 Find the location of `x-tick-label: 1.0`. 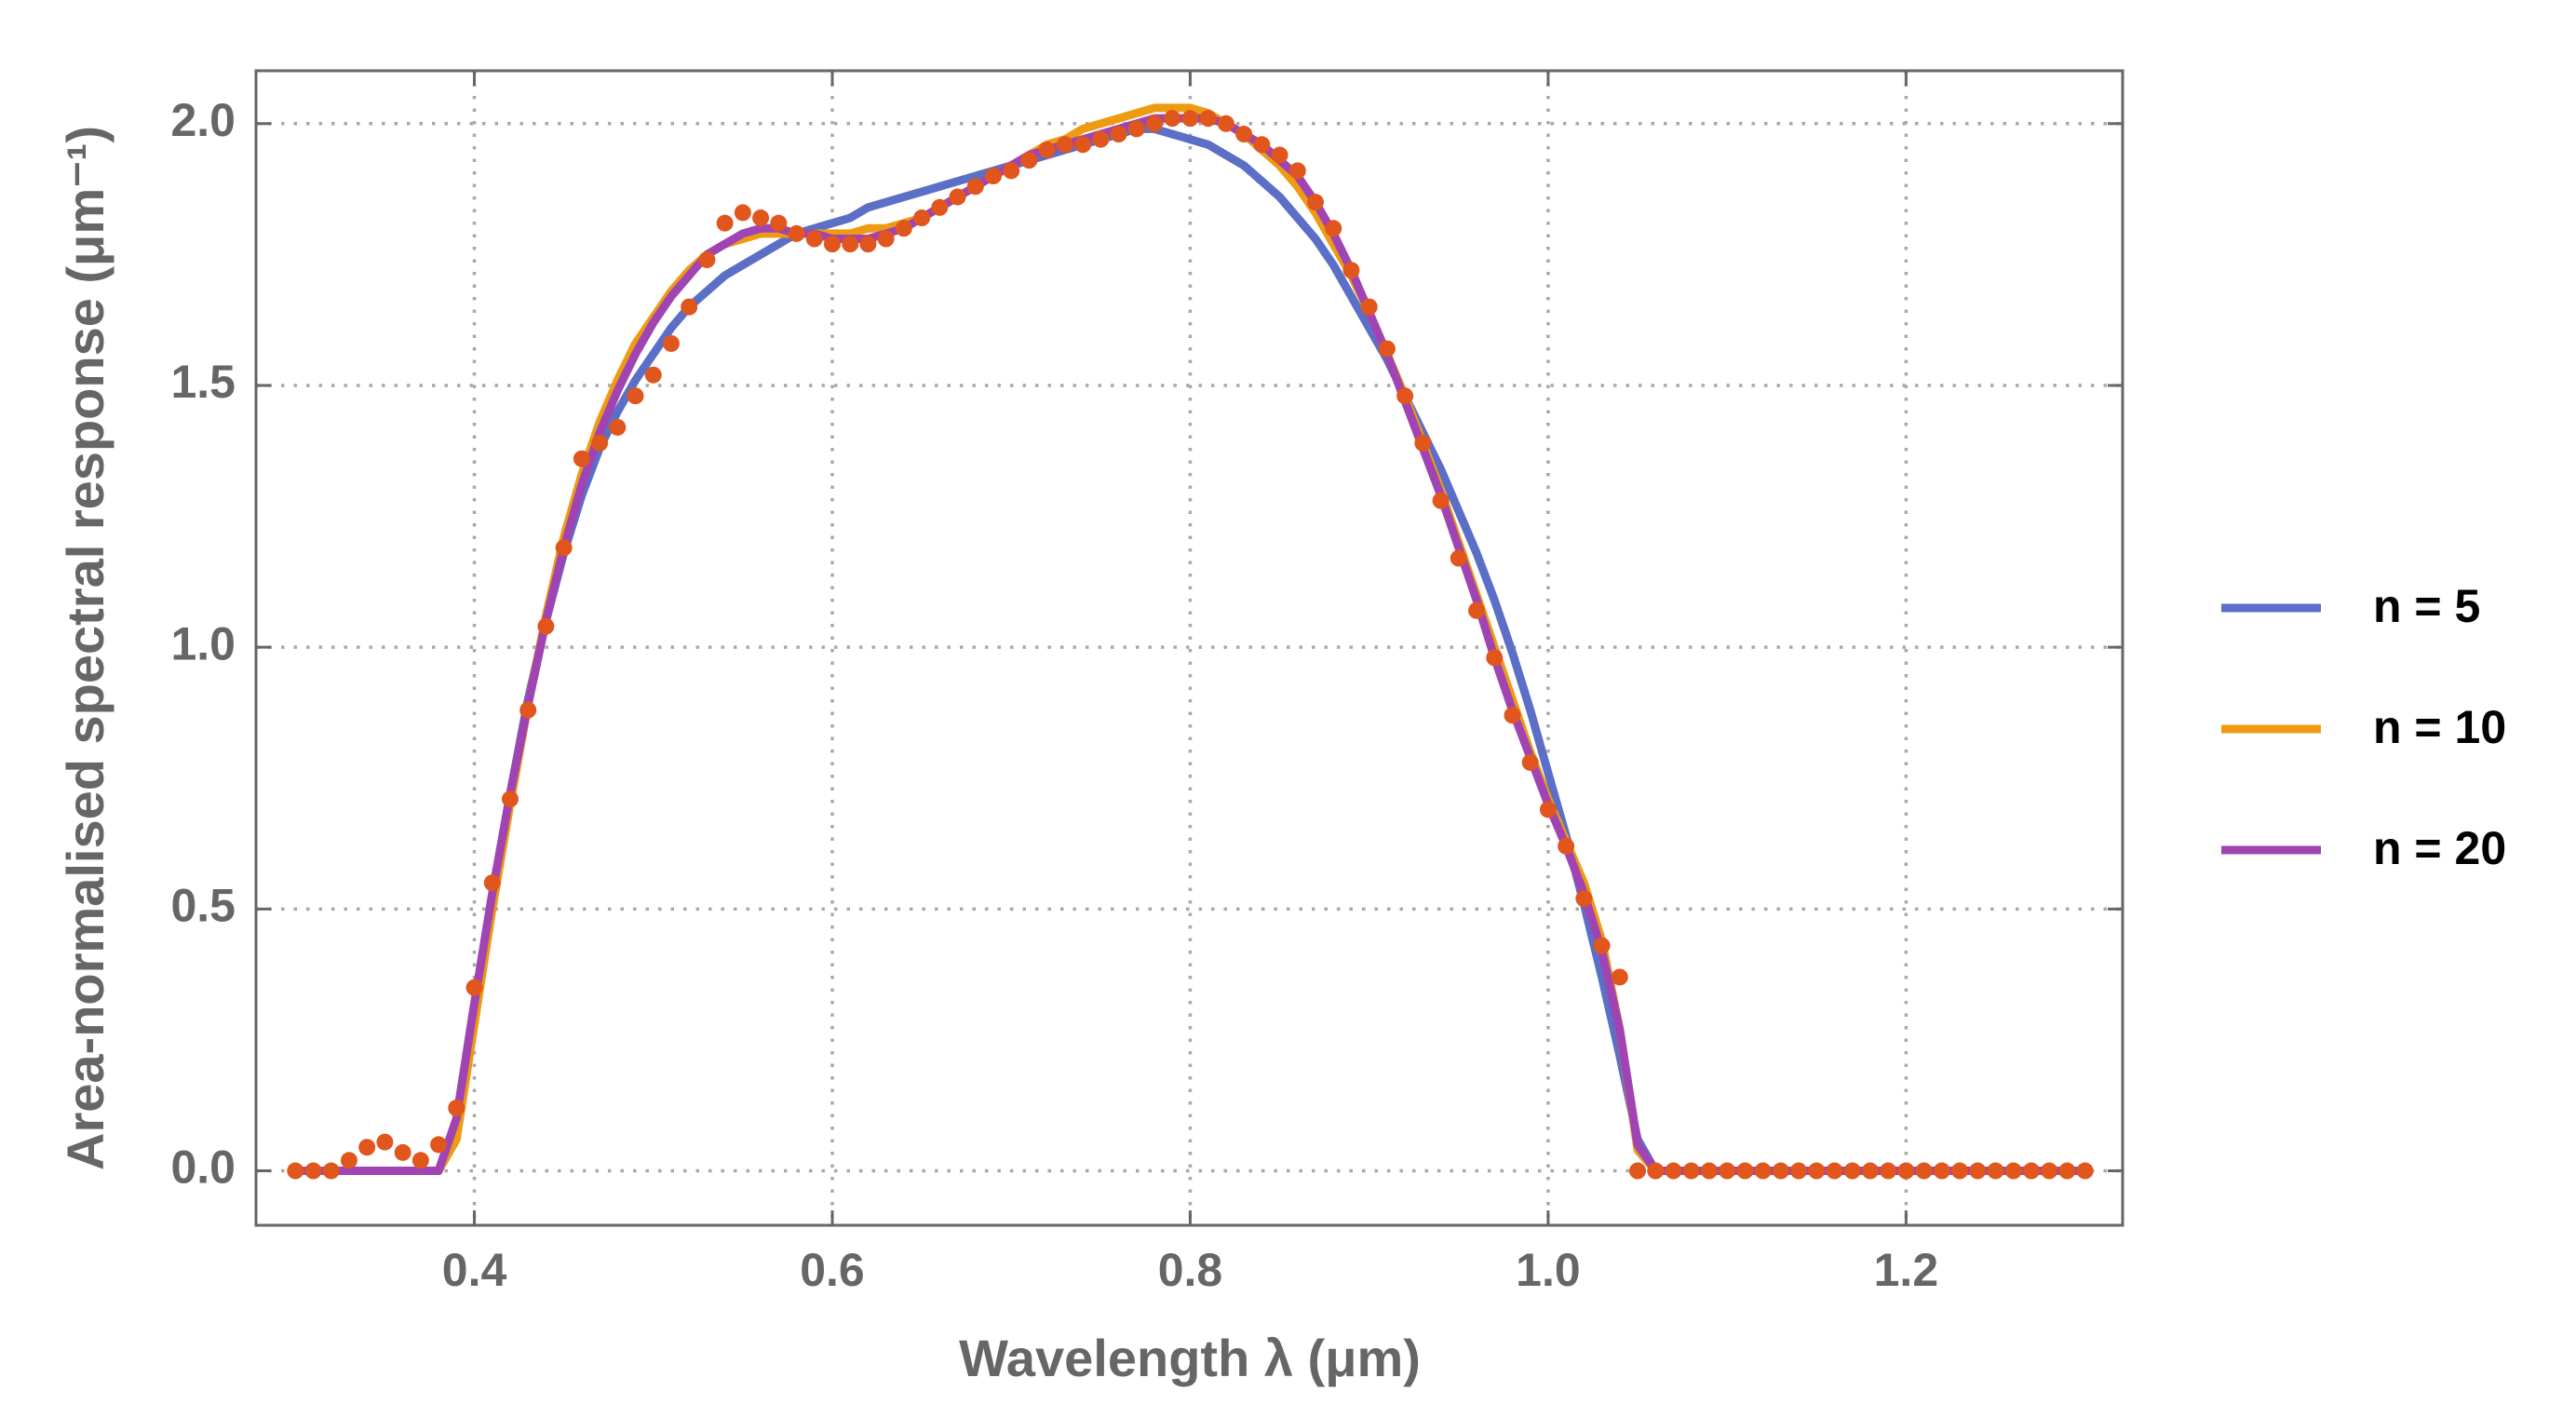

x-tick-label: 1.0 is located at coordinates (1548, 1270).